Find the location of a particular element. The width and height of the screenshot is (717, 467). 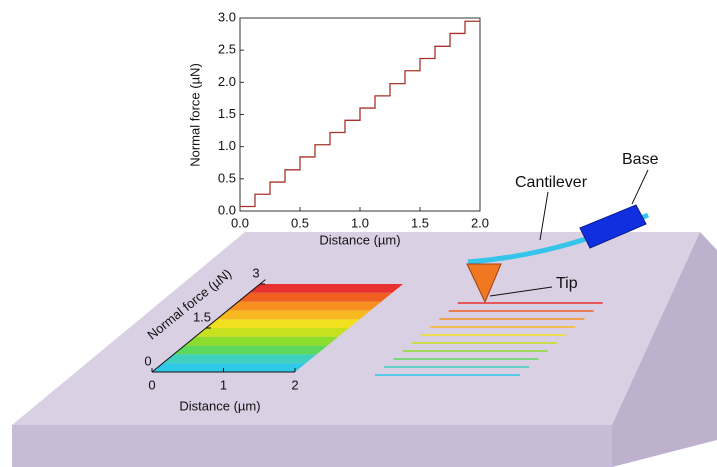

y-tick-label: 2.5 is located at coordinates (227, 49).